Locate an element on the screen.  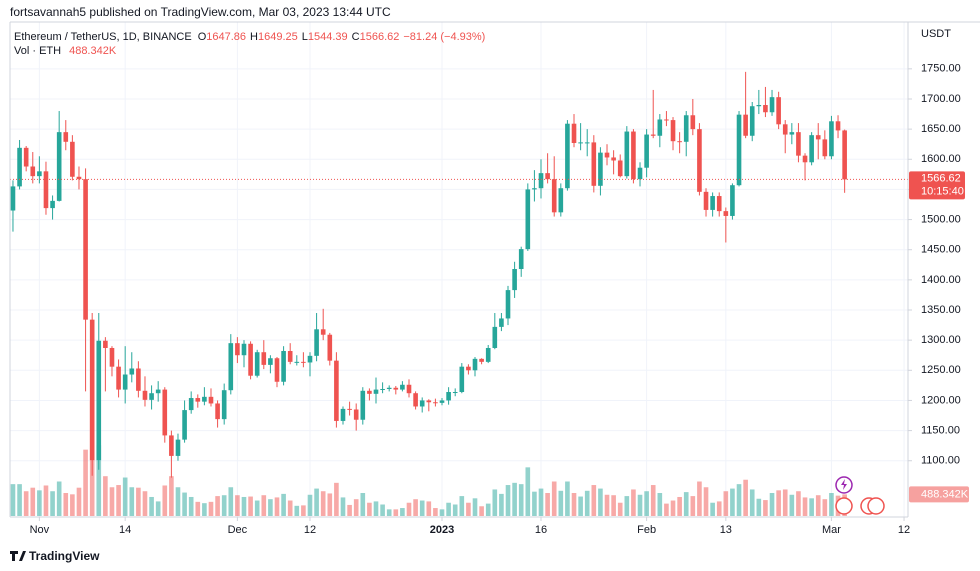
last-price-label: 1566.62 is located at coordinates (941, 178).